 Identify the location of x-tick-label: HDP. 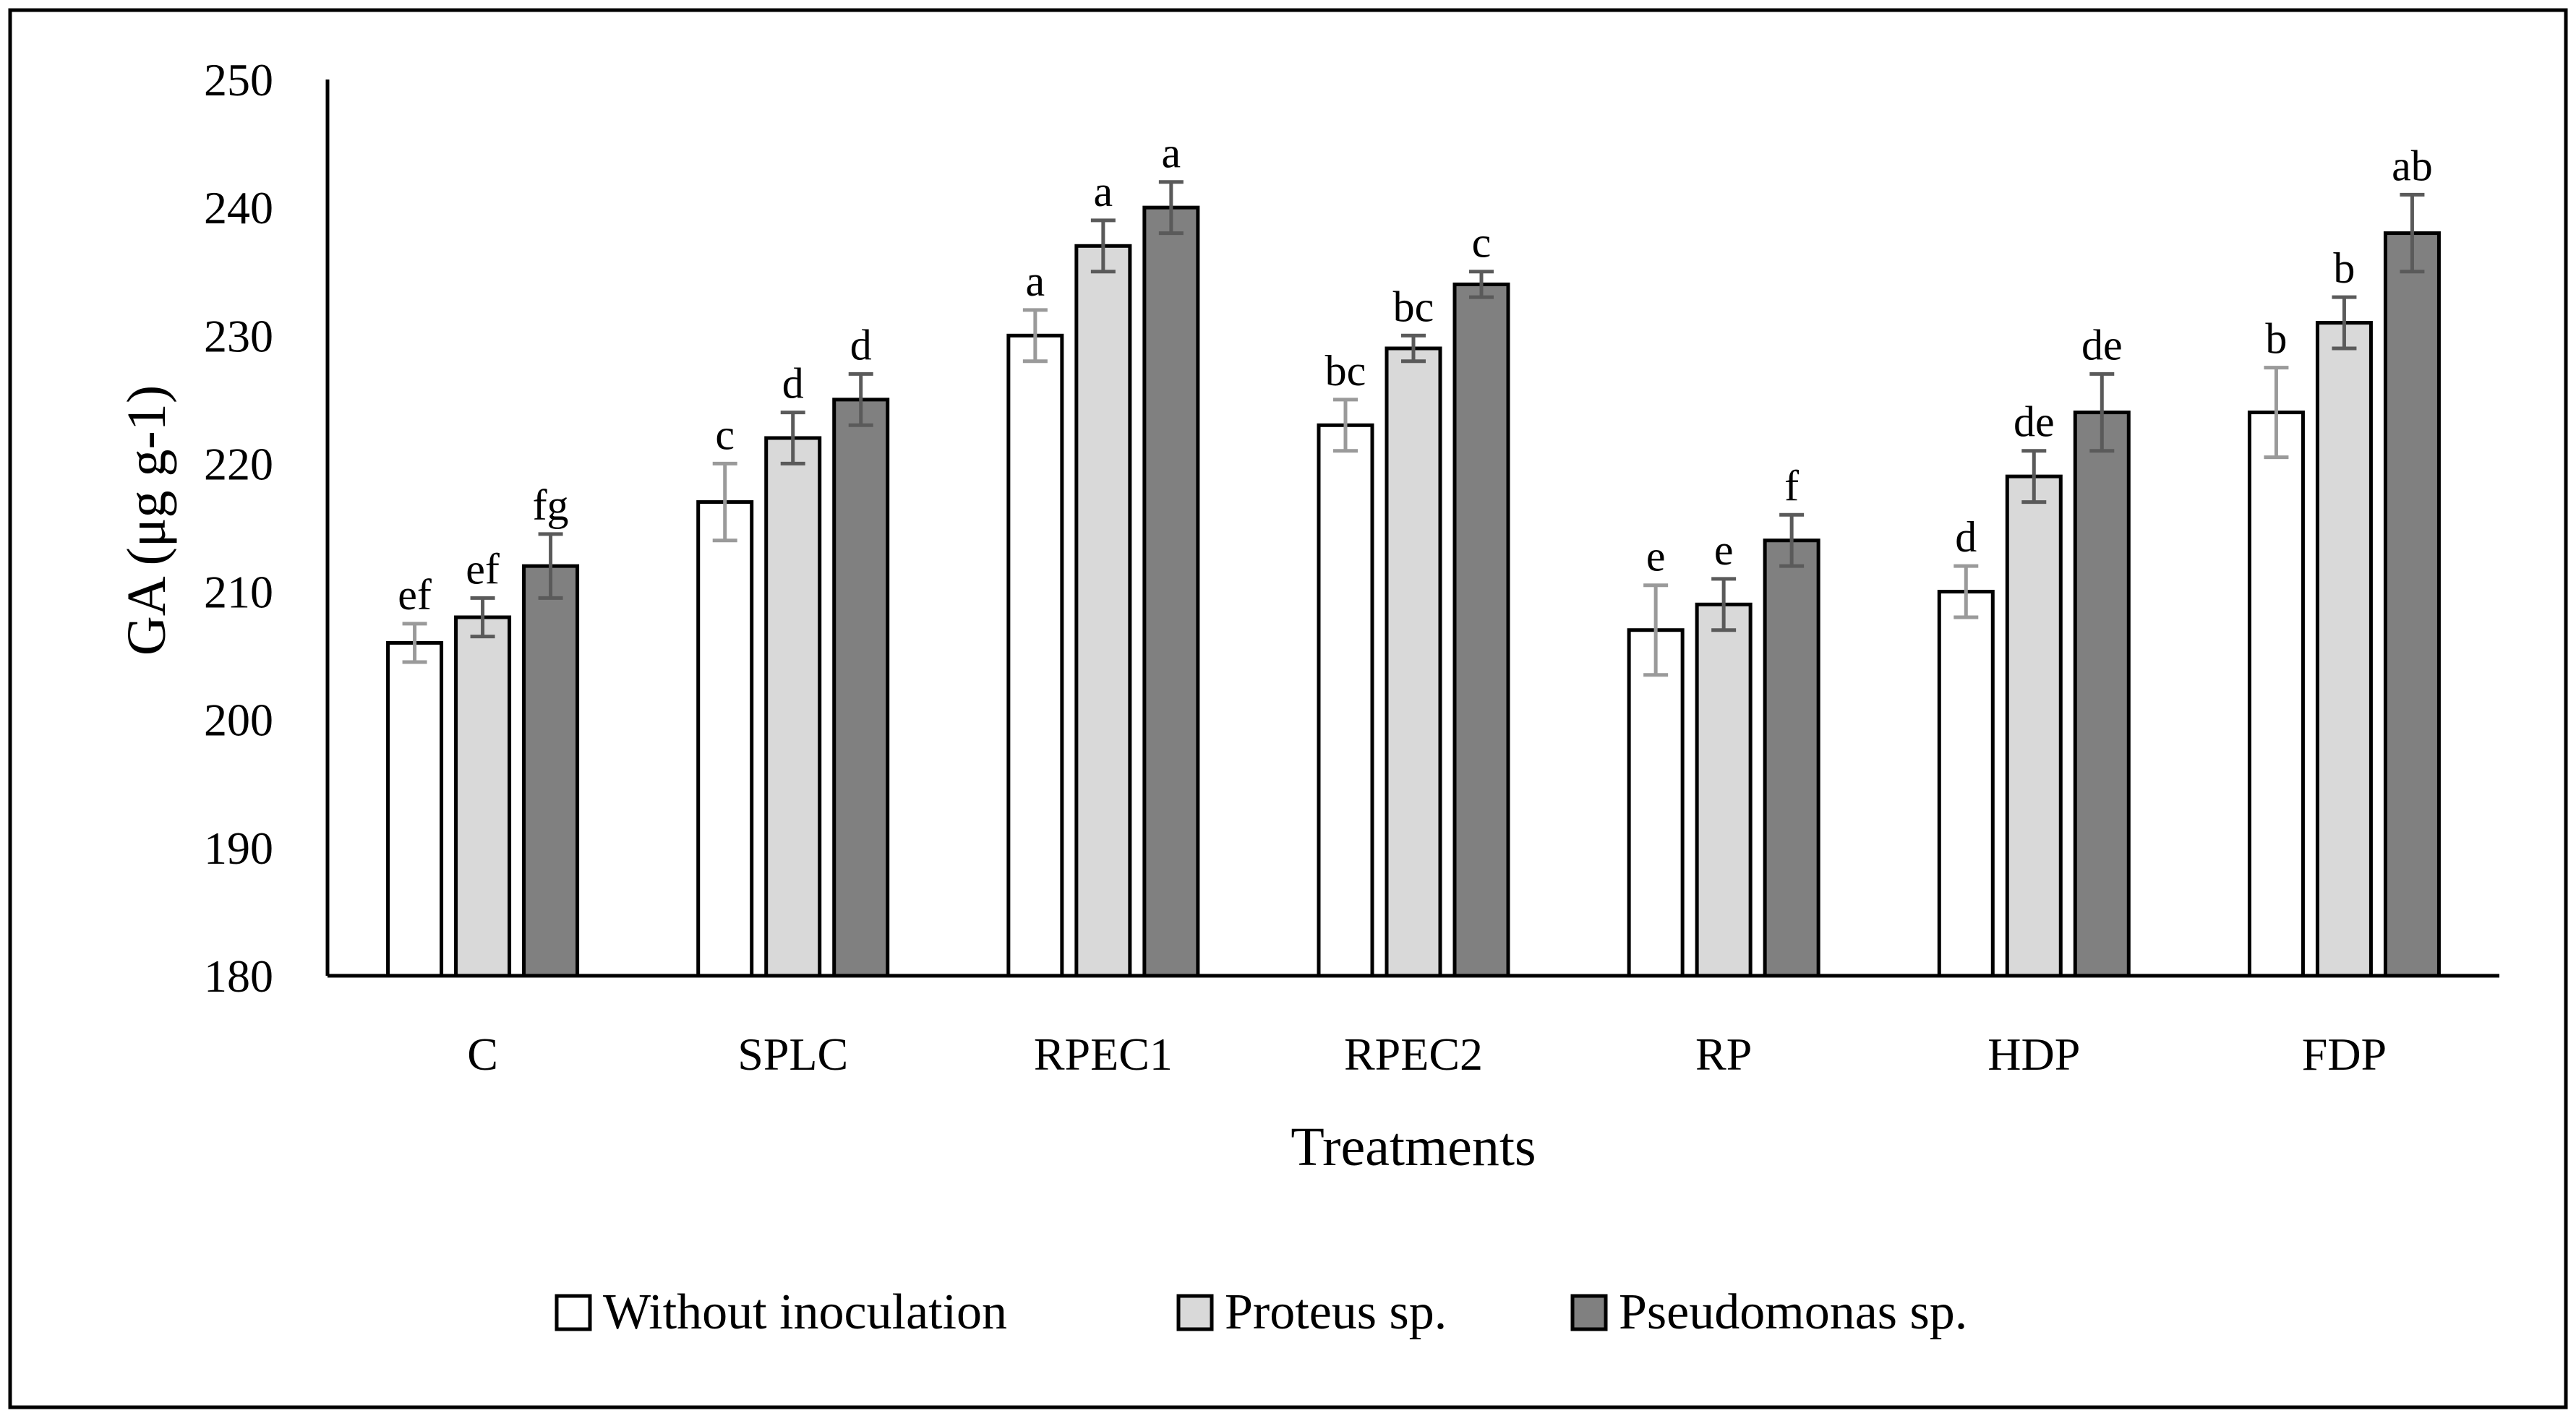
(2034, 1054).